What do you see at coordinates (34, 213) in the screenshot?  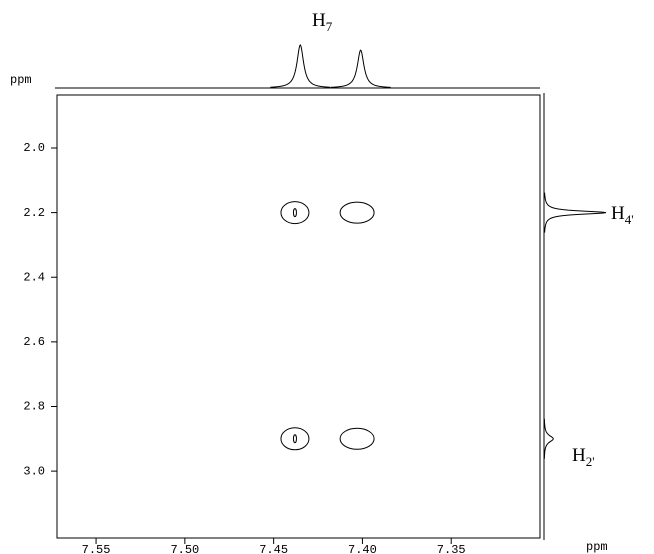 I see `y-tick-label: 2.2` at bounding box center [34, 213].